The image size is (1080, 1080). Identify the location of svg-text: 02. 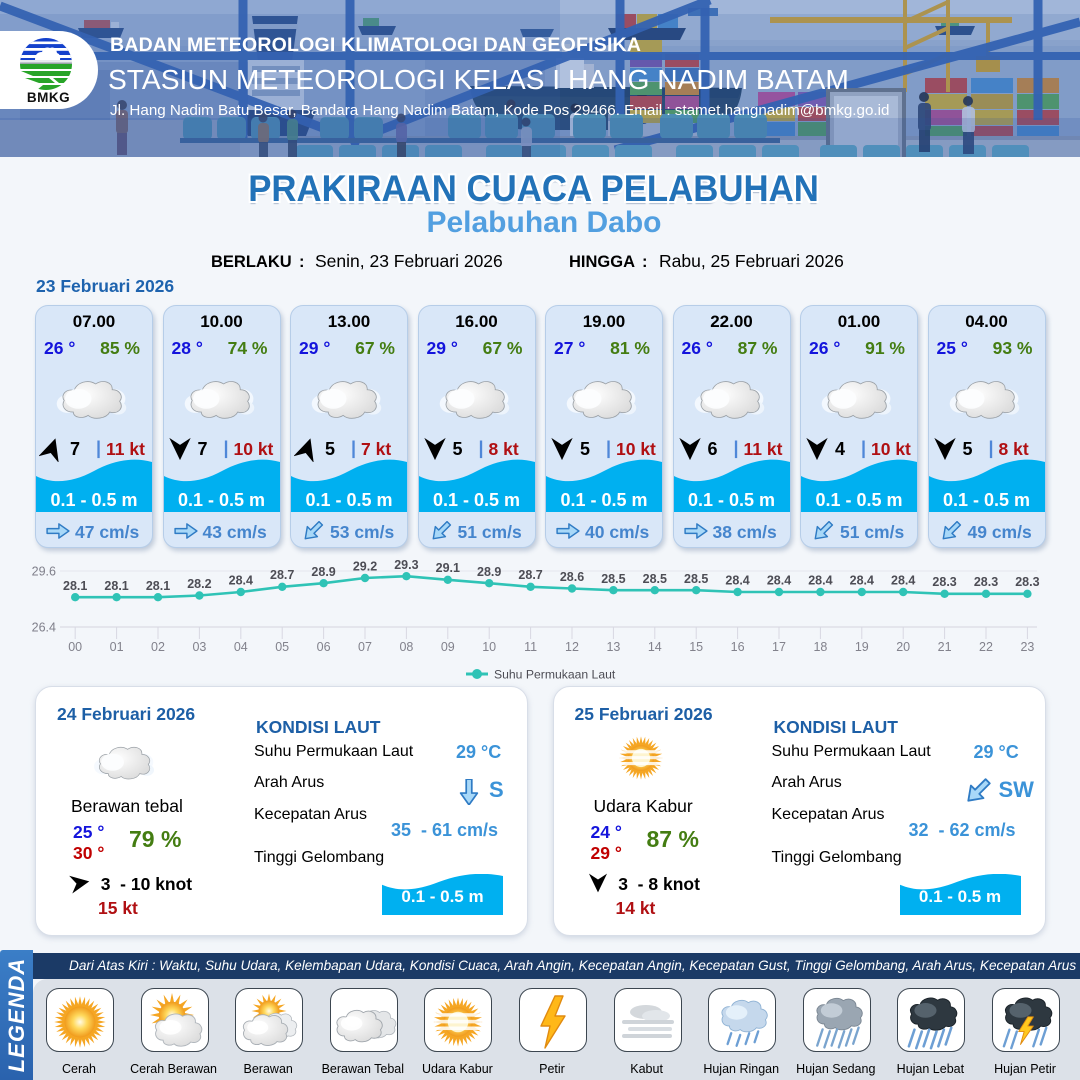
(158, 647).